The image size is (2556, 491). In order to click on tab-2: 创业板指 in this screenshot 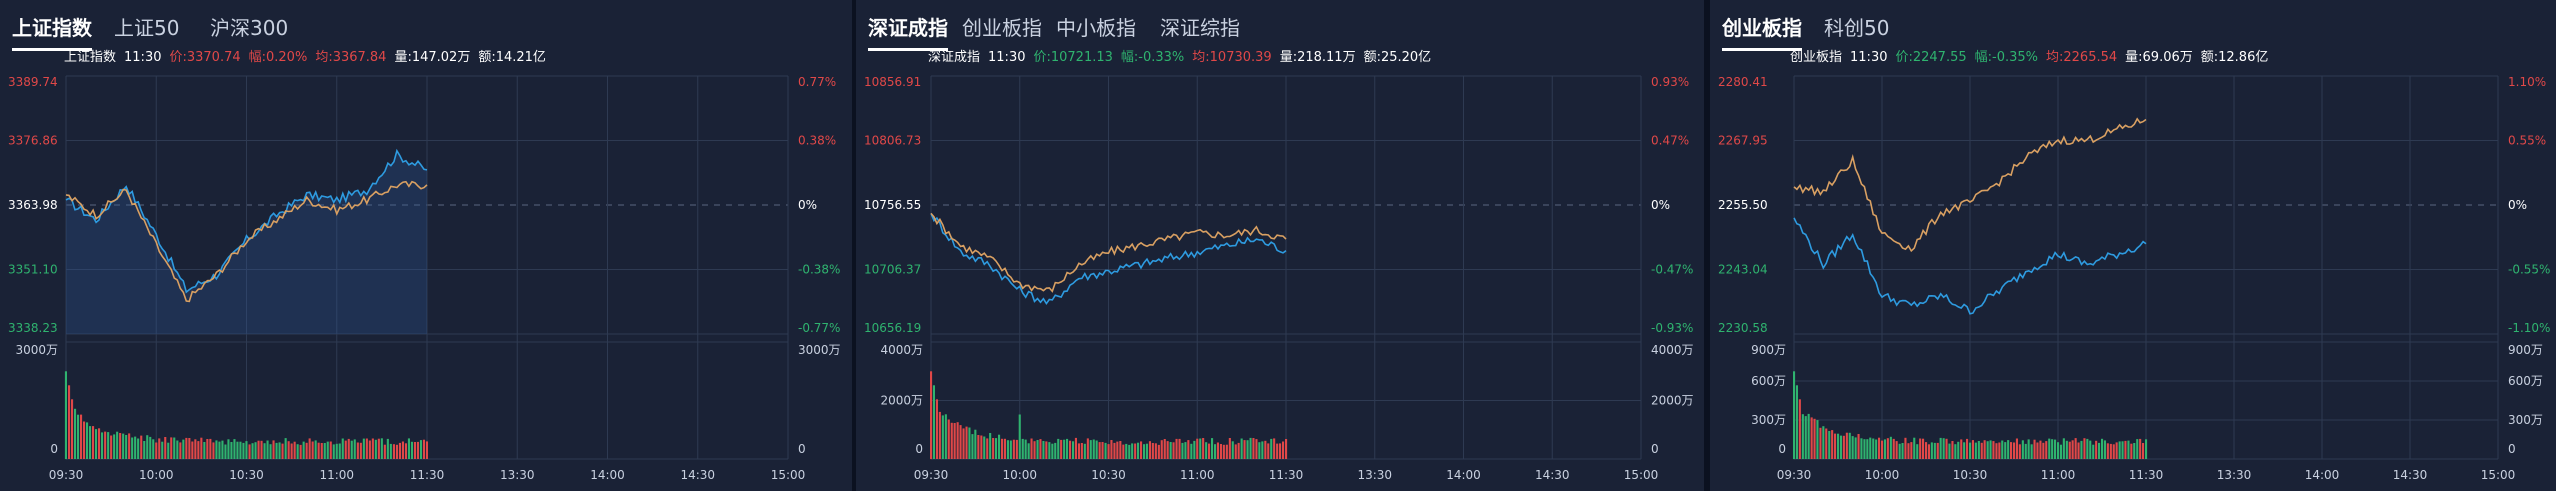, I will do `click(1002, 28)`.